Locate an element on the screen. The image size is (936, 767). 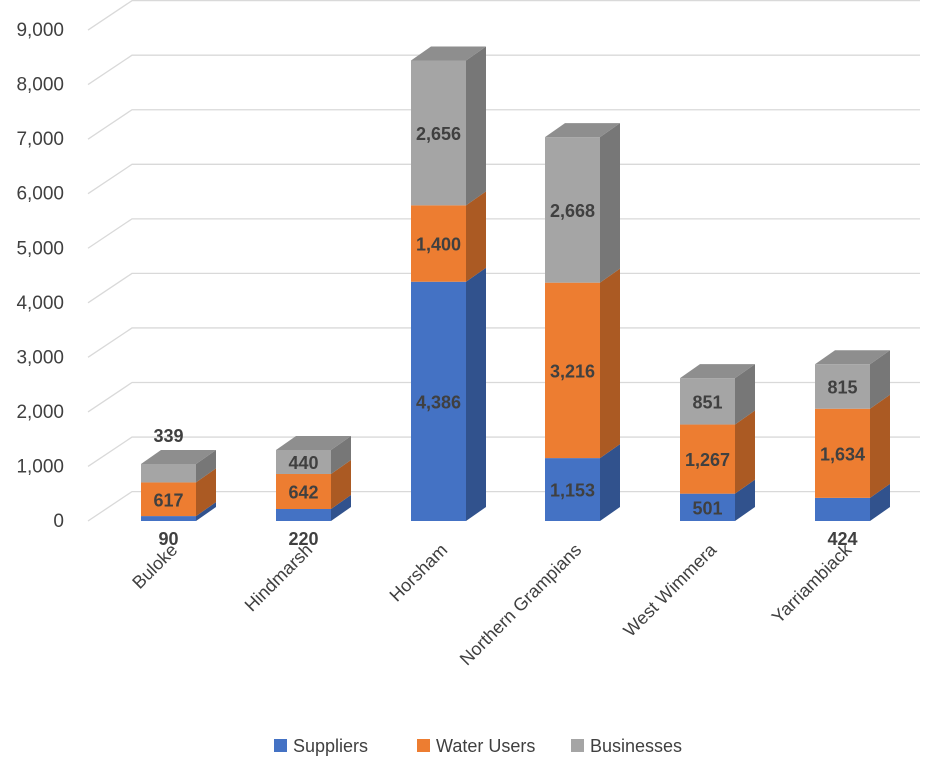
data-label: 3,216 is located at coordinates (572, 371).